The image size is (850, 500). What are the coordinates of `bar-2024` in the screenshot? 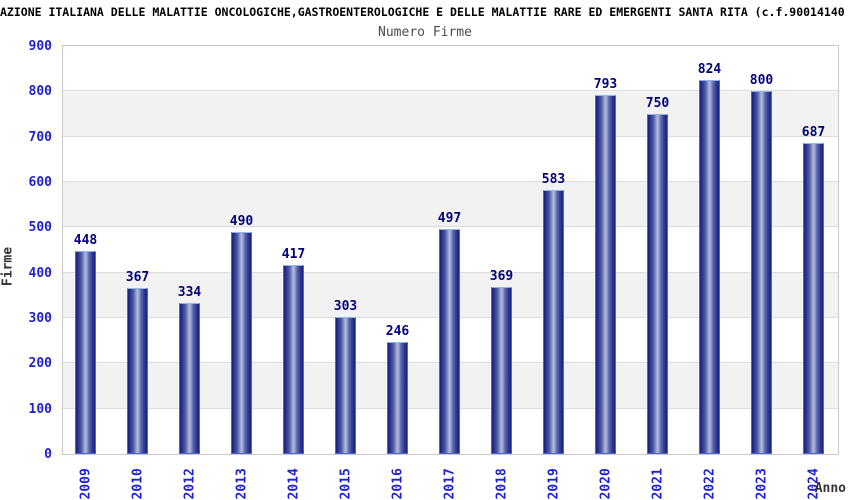 It's located at (813, 298).